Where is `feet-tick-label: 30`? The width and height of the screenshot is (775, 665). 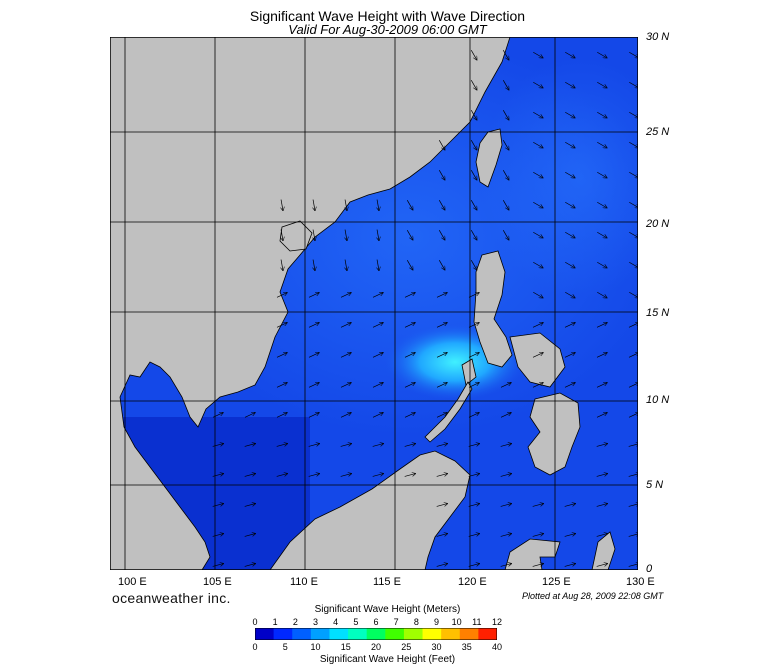
feet-tick-label: 30 is located at coordinates (436, 647).